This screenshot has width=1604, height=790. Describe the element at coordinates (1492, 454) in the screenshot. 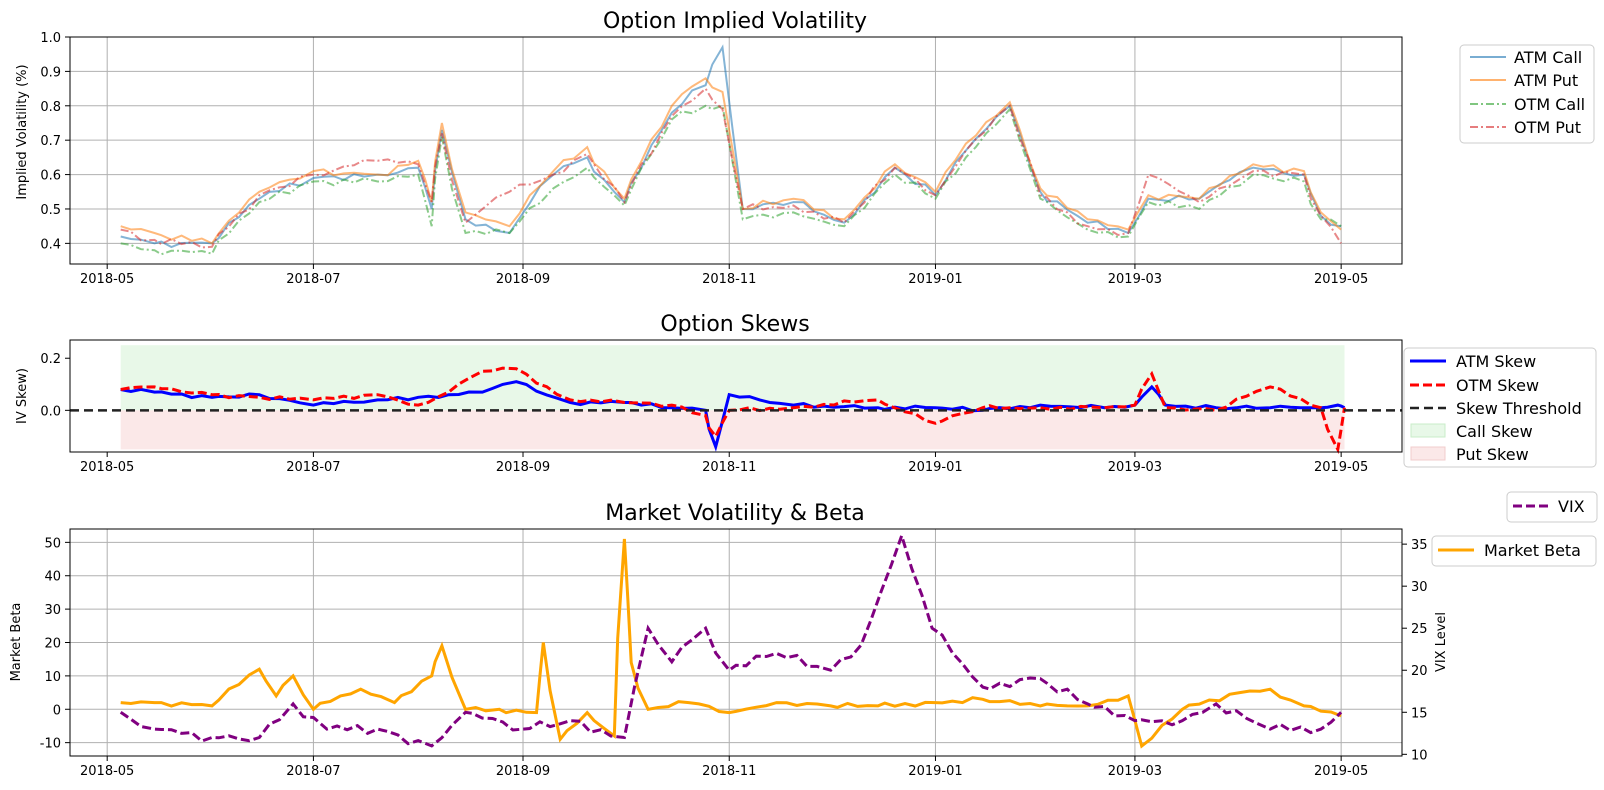

I see `legend-label-put-skew: Put Skew` at that location.